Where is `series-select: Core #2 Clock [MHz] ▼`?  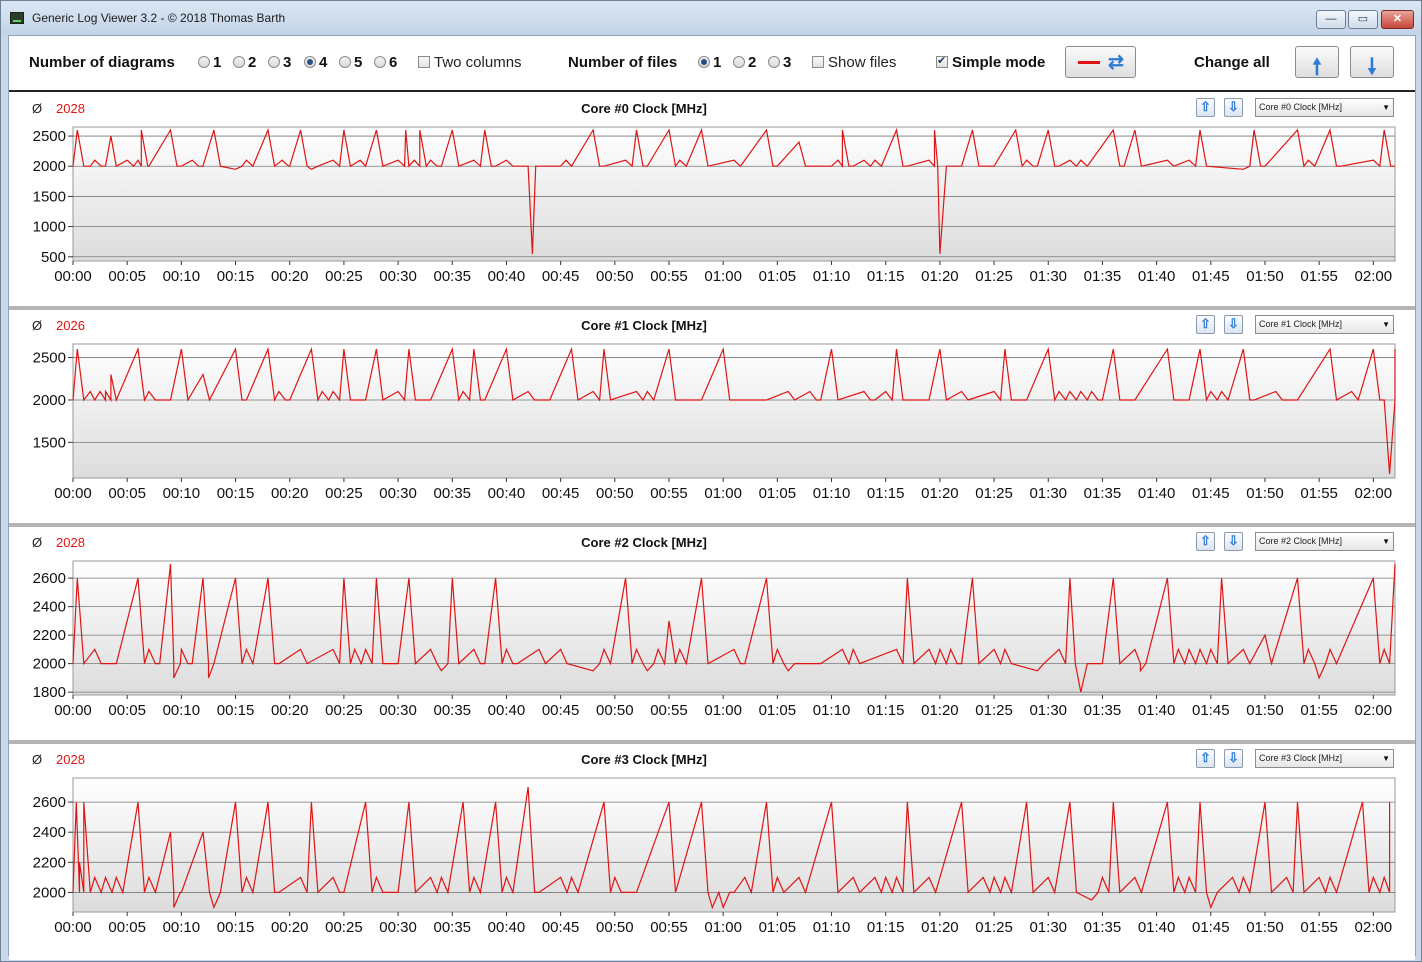
series-select: Core #2 Clock [MHz] ▼ is located at coordinates (1324, 541).